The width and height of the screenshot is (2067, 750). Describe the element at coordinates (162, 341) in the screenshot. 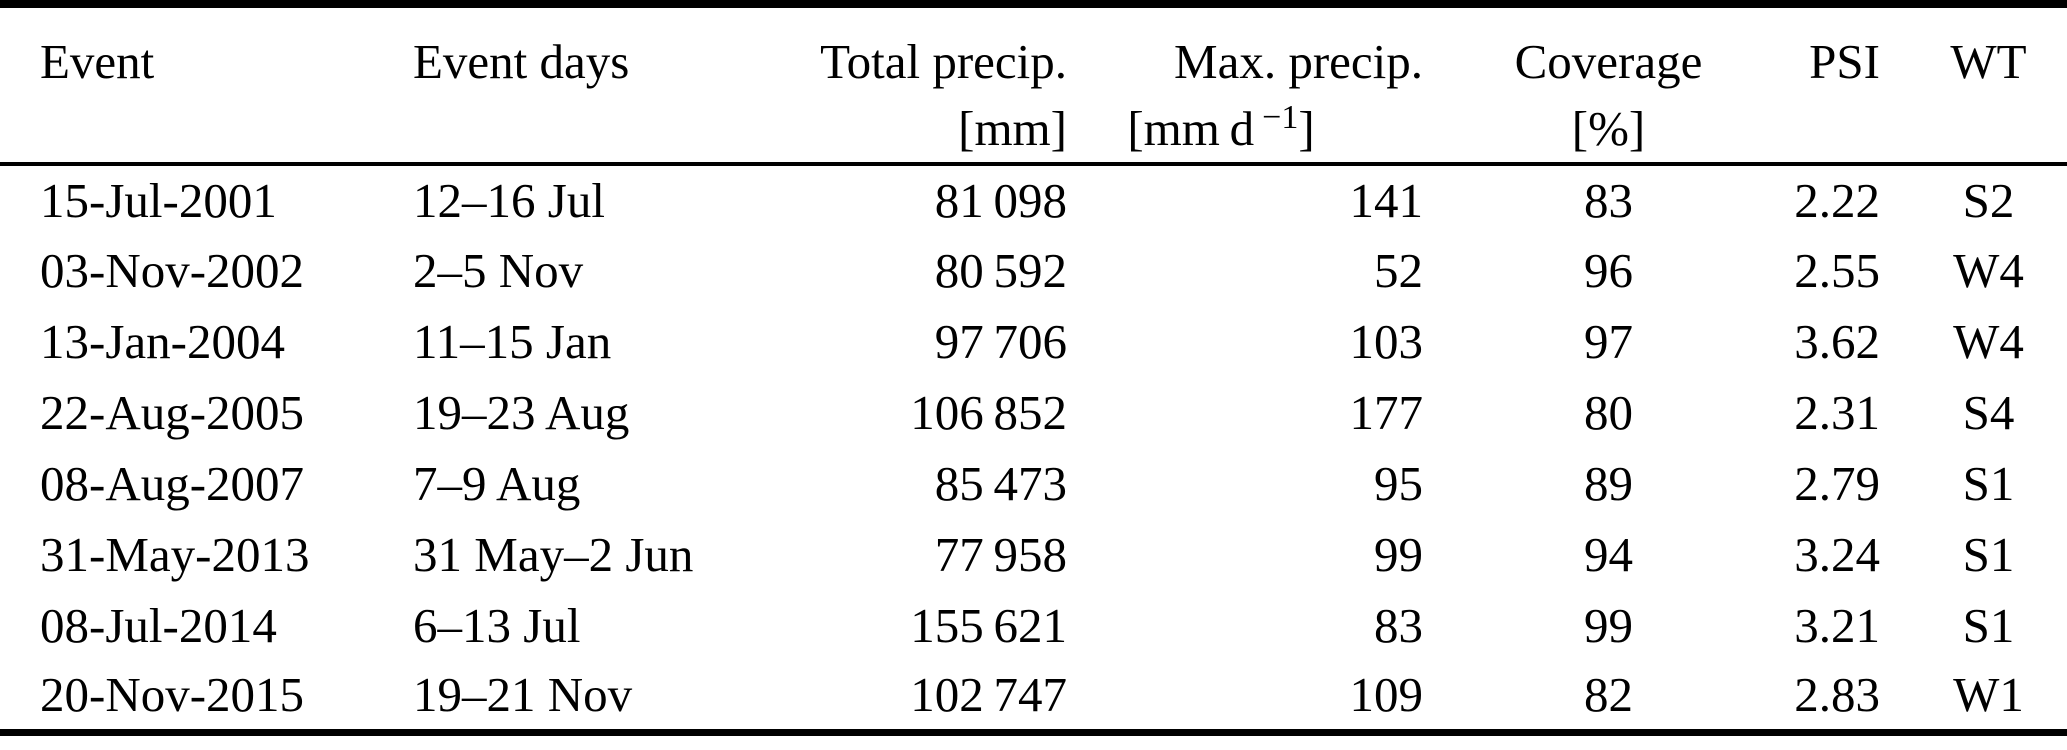

I see `cell-event: 13-Jan-2004` at that location.